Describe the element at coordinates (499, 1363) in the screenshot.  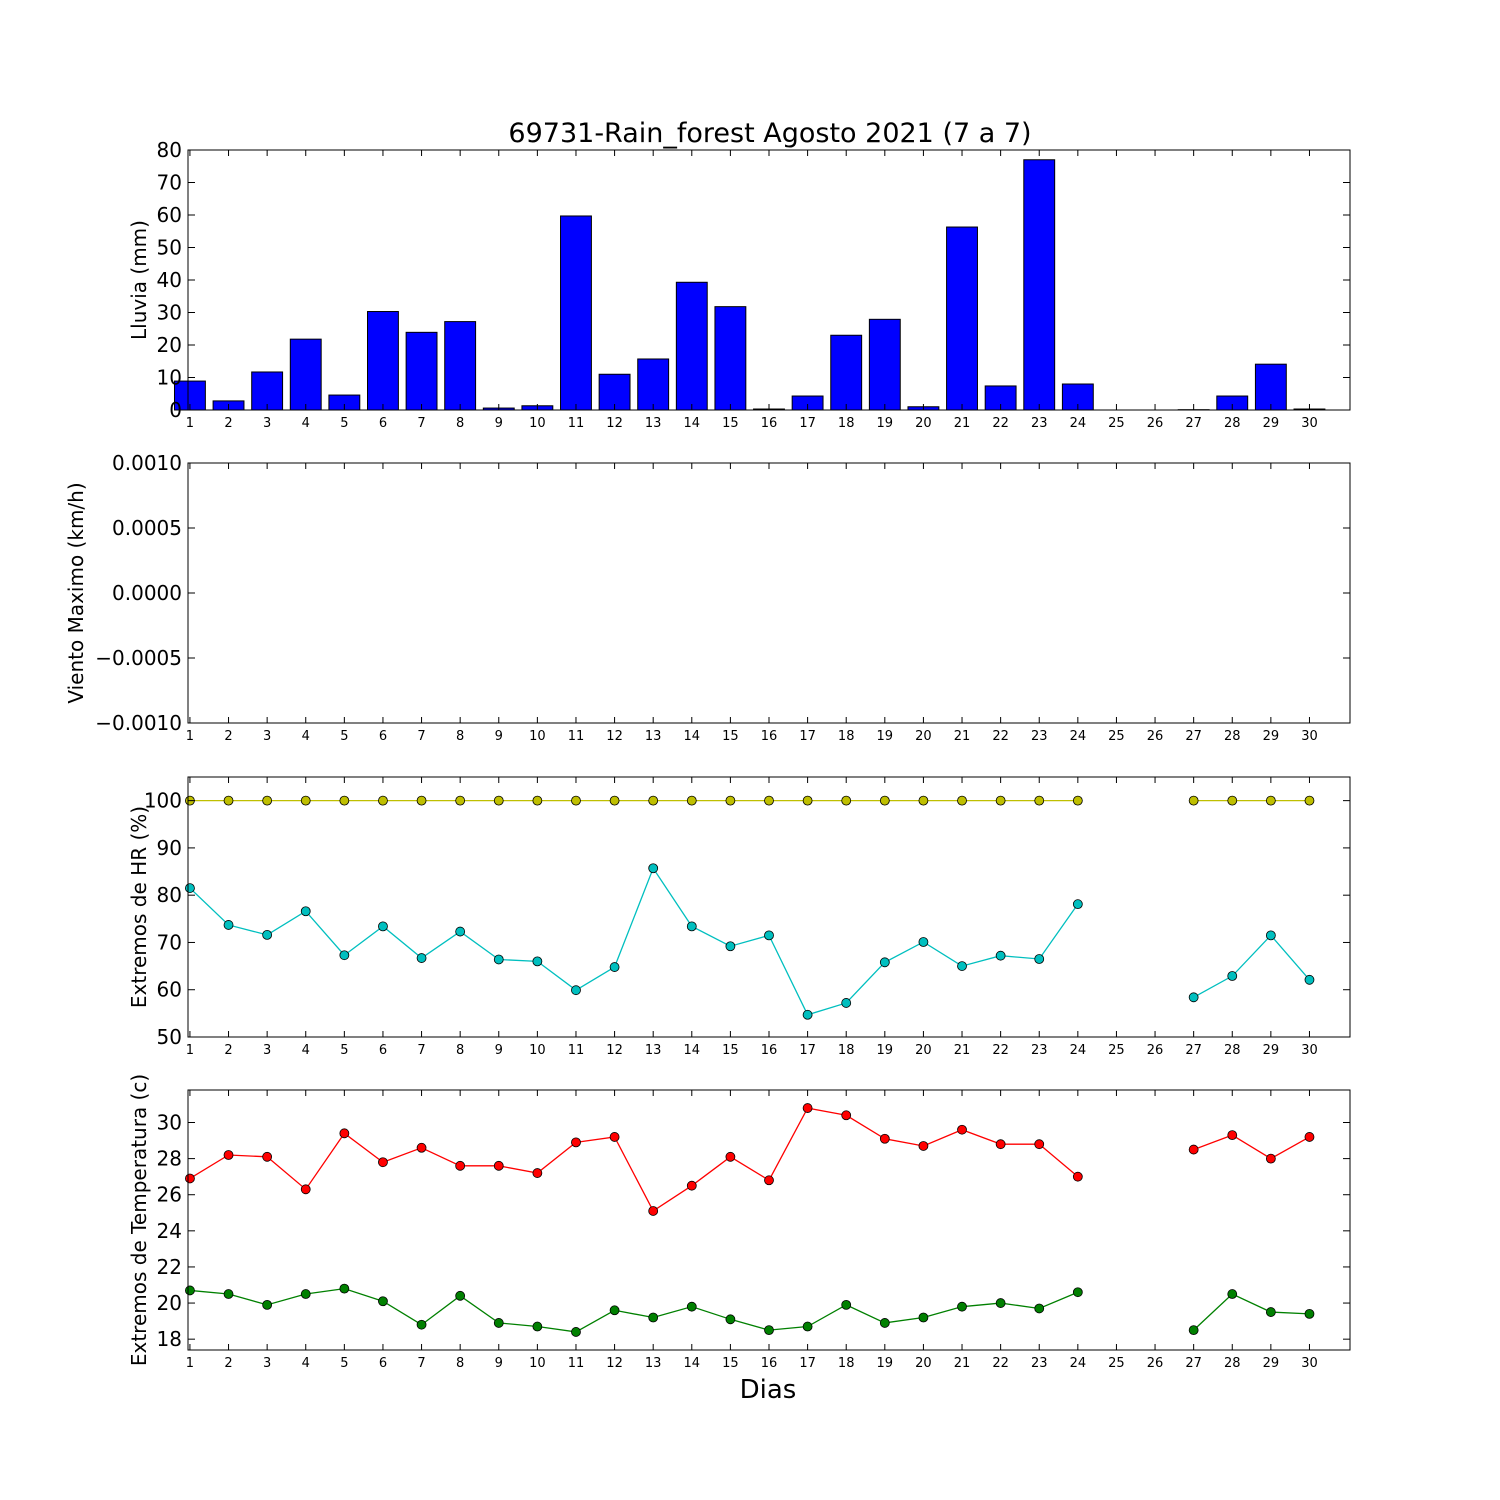
I see `x-tick-label: 9` at that location.